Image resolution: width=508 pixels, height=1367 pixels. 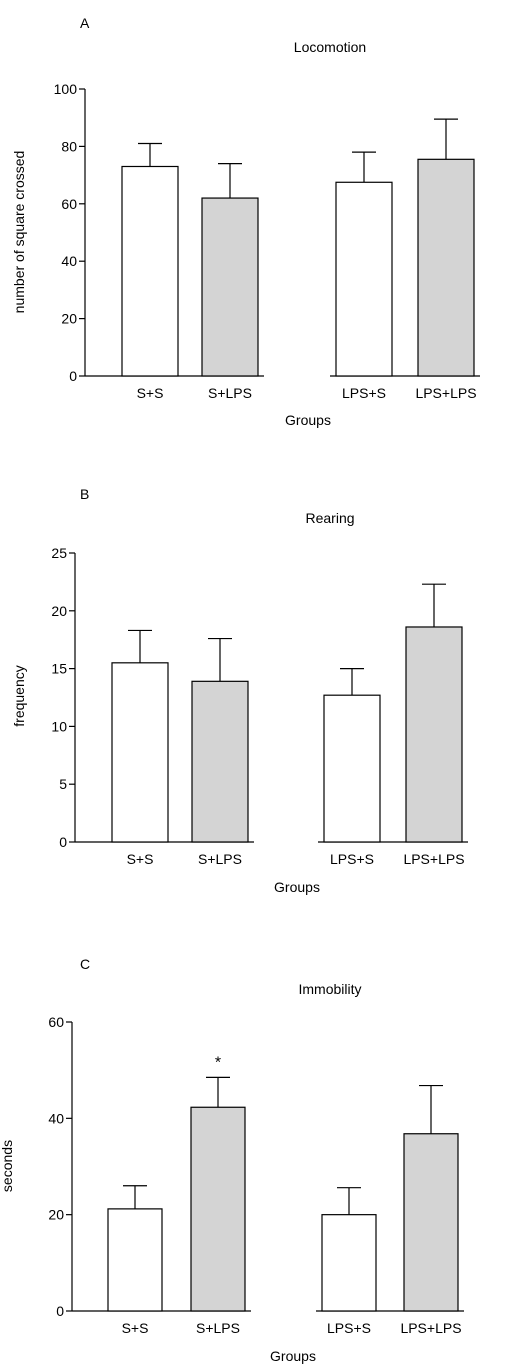 What do you see at coordinates (7, 1166) in the screenshot?
I see `y-axis-label: seconds` at bounding box center [7, 1166].